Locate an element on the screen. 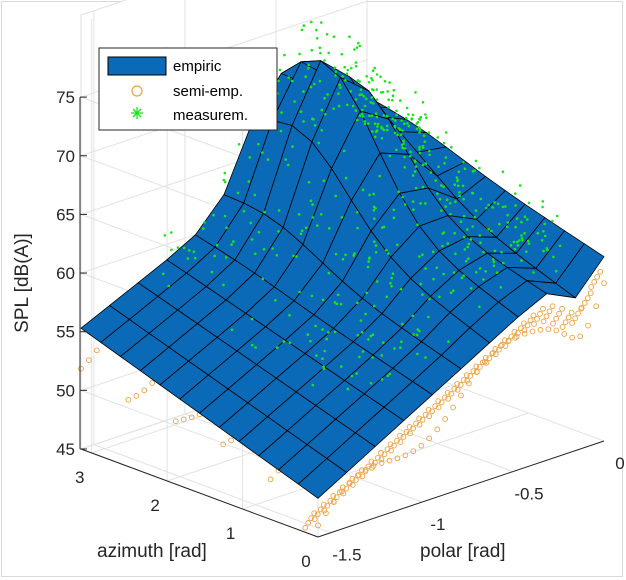  polar-axis-title: polar [rad] is located at coordinates (463, 551).